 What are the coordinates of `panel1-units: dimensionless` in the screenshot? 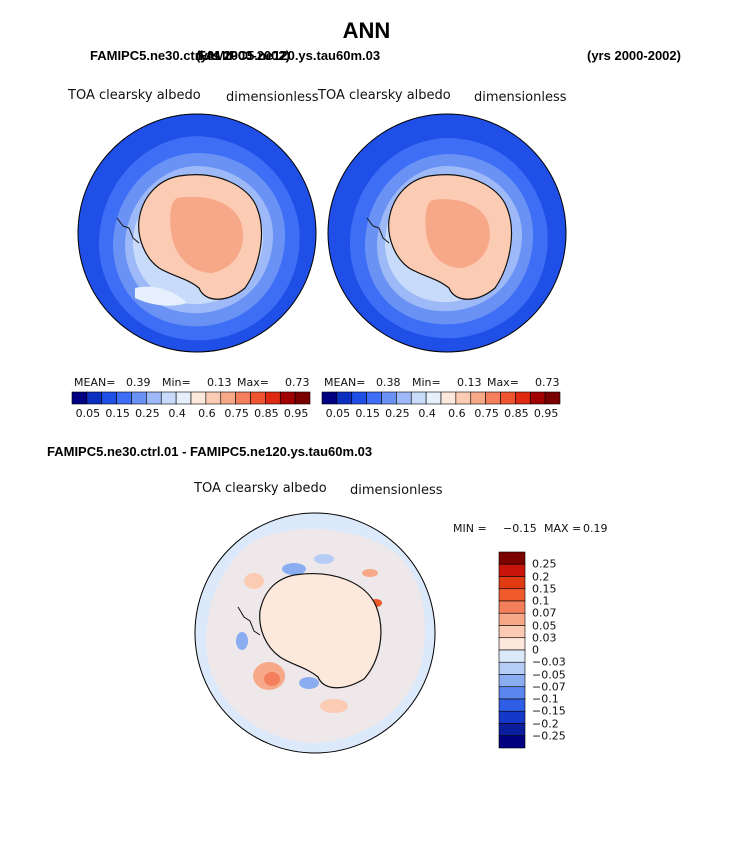 It's located at (272, 97).